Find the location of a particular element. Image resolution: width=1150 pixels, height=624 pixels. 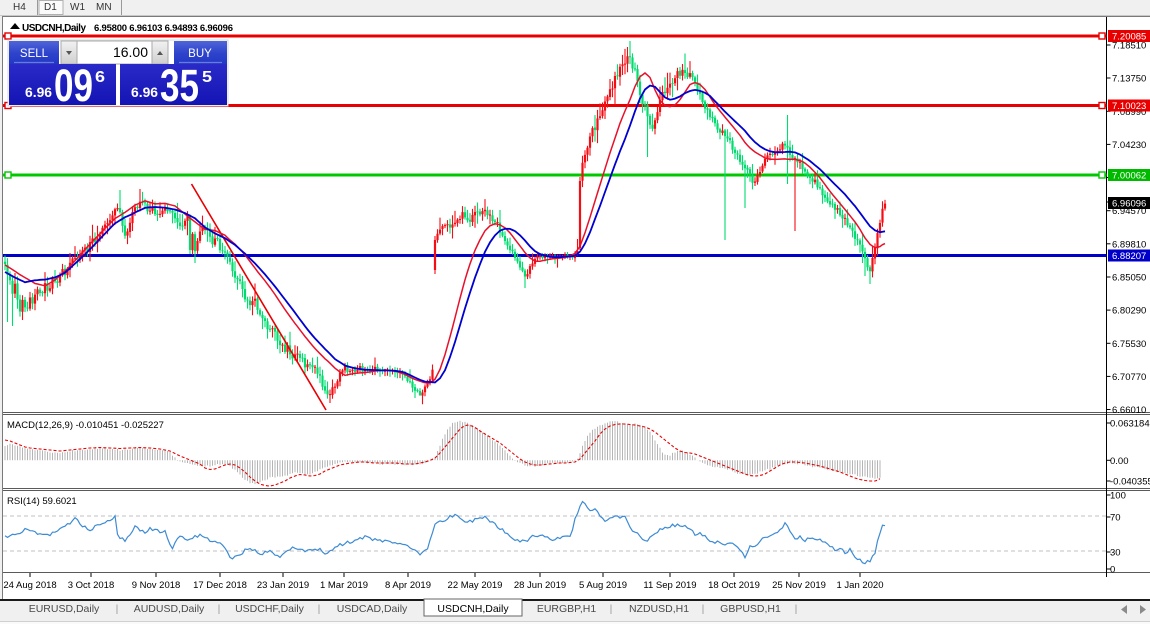

svg-text: 6.96096 is located at coordinates (1129, 204).